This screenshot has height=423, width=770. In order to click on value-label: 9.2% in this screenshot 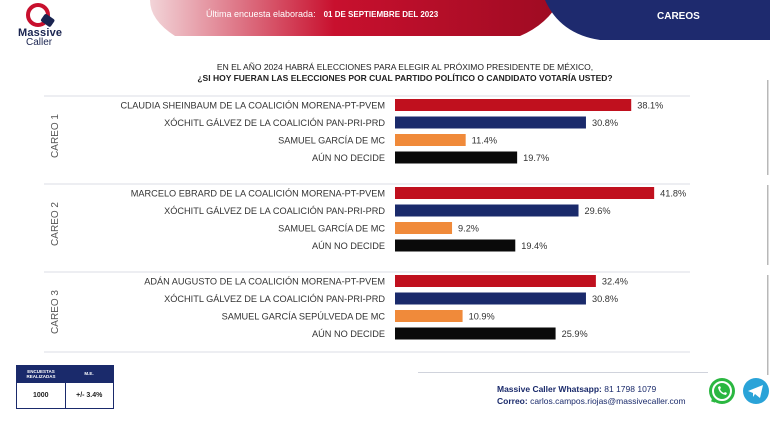, I will do `click(468, 229)`.